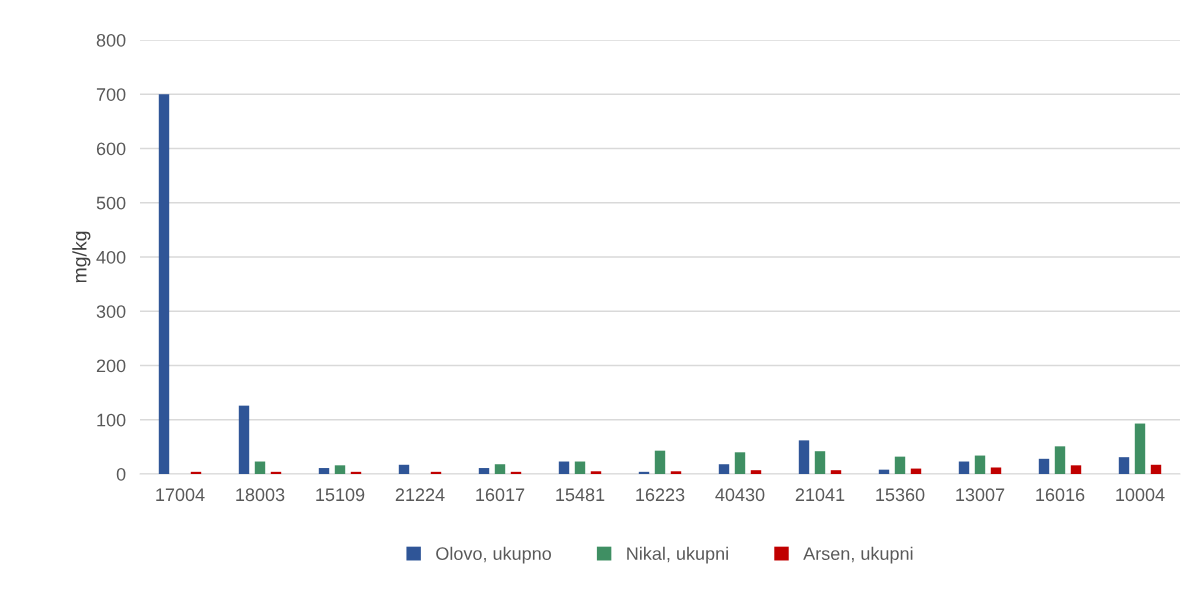  I want to click on y-tick-label: 0, so click(121, 474).